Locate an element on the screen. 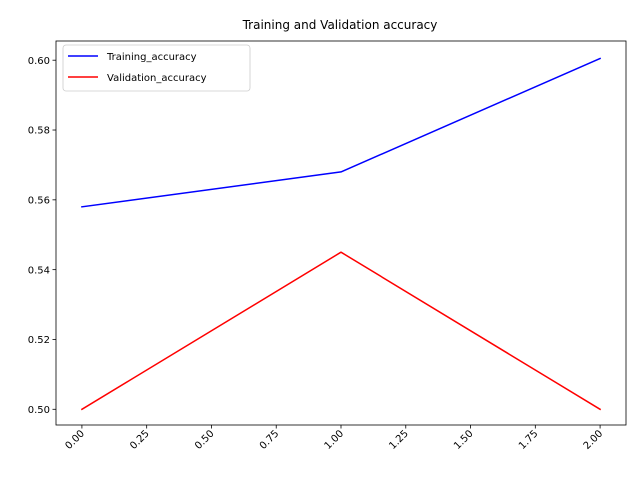  legend: Training_accuracy Validation_accuracy is located at coordinates (156, 68).